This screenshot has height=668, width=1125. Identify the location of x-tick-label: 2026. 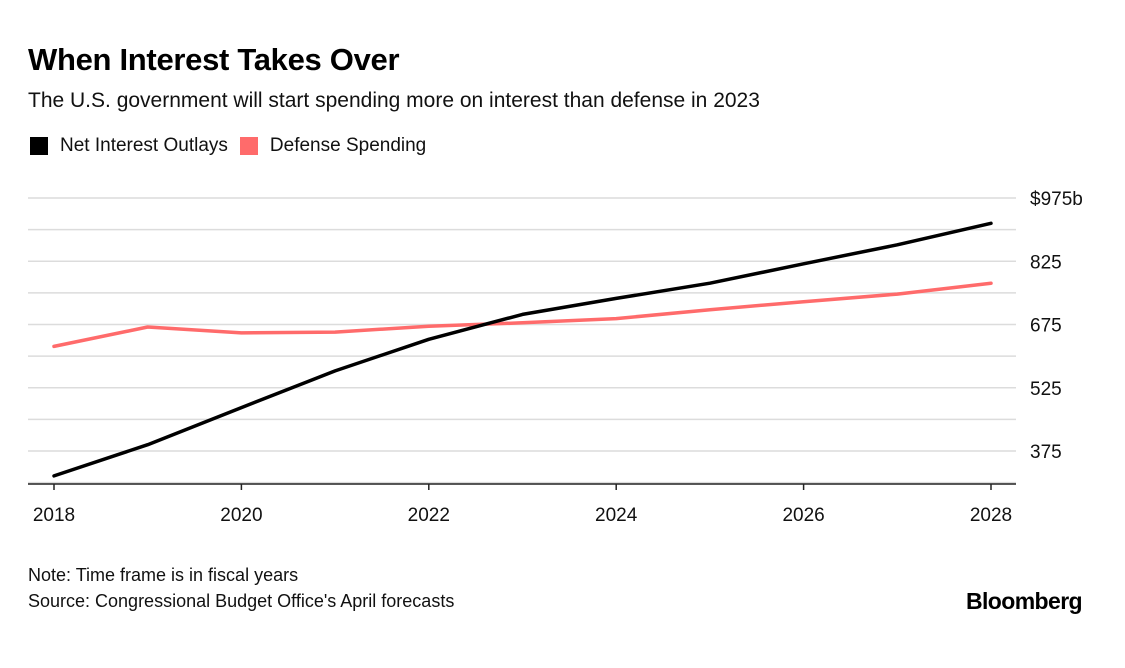
(803, 515).